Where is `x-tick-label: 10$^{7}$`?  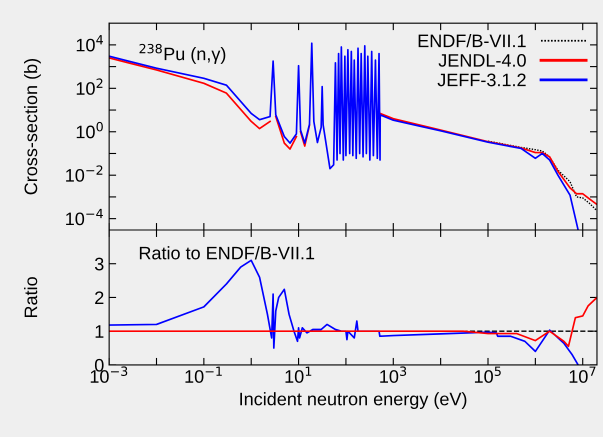
x-tick-label: 10$^{7}$ is located at coordinates (583, 374).